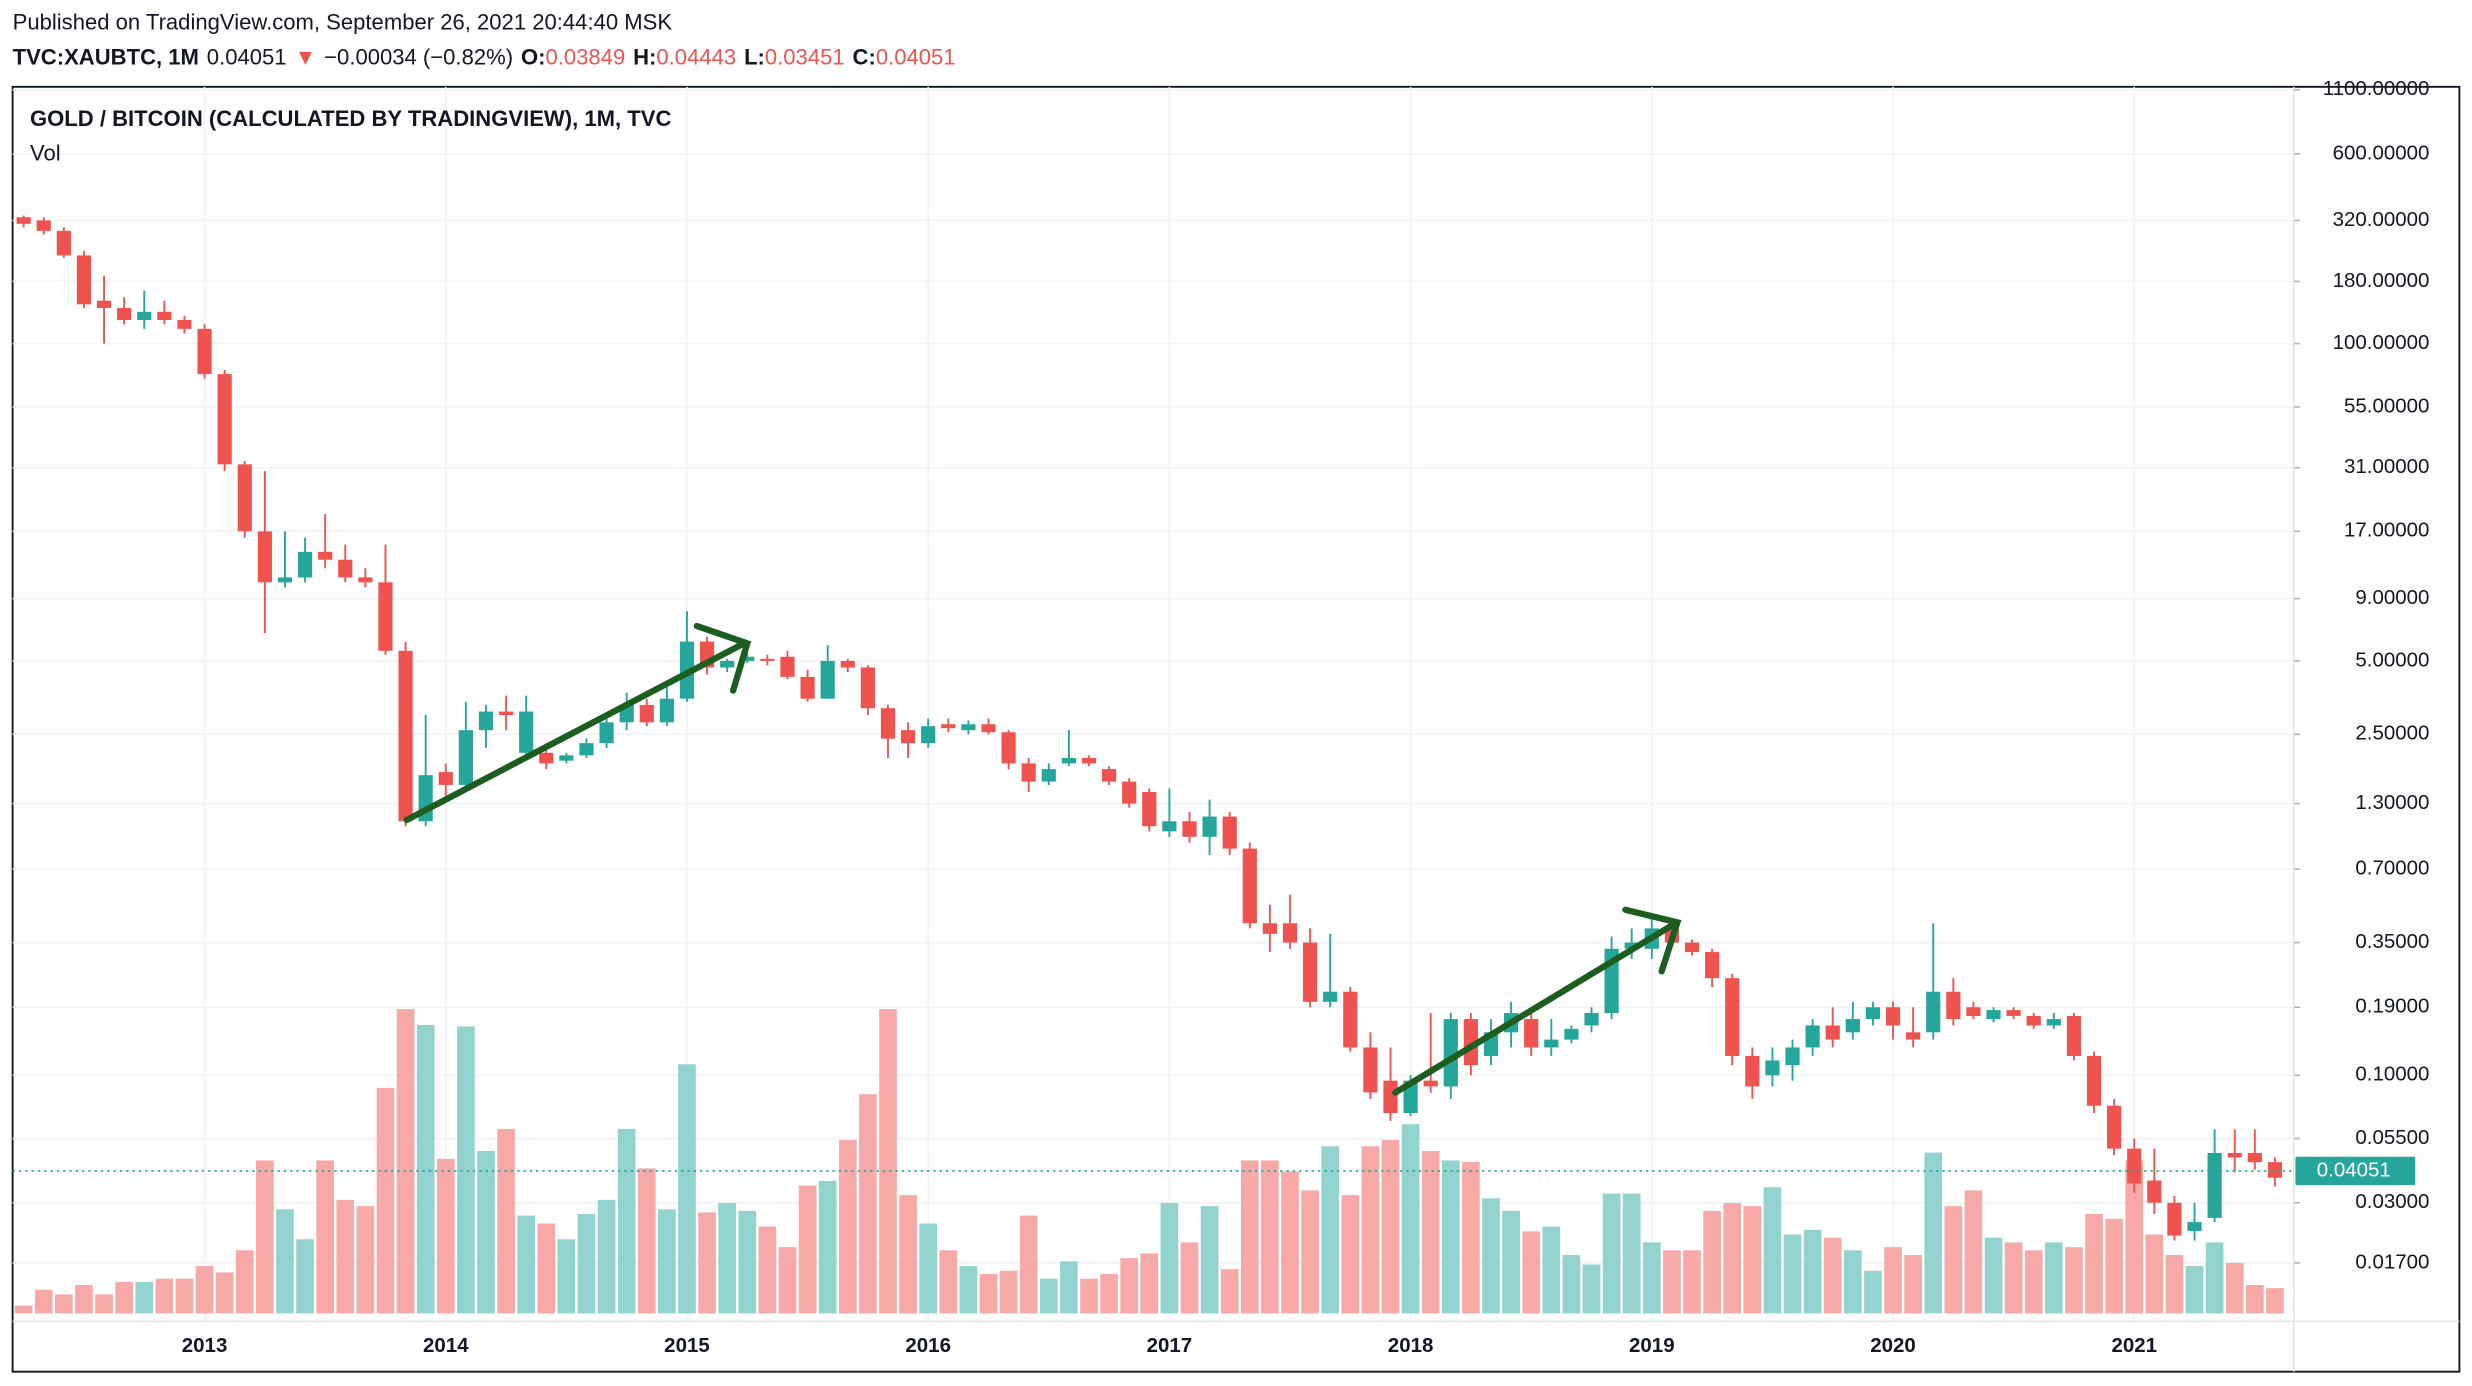 This screenshot has width=2472, height=1386. Describe the element at coordinates (754, 56) in the screenshot. I see `ohlc-label: L:` at that location.